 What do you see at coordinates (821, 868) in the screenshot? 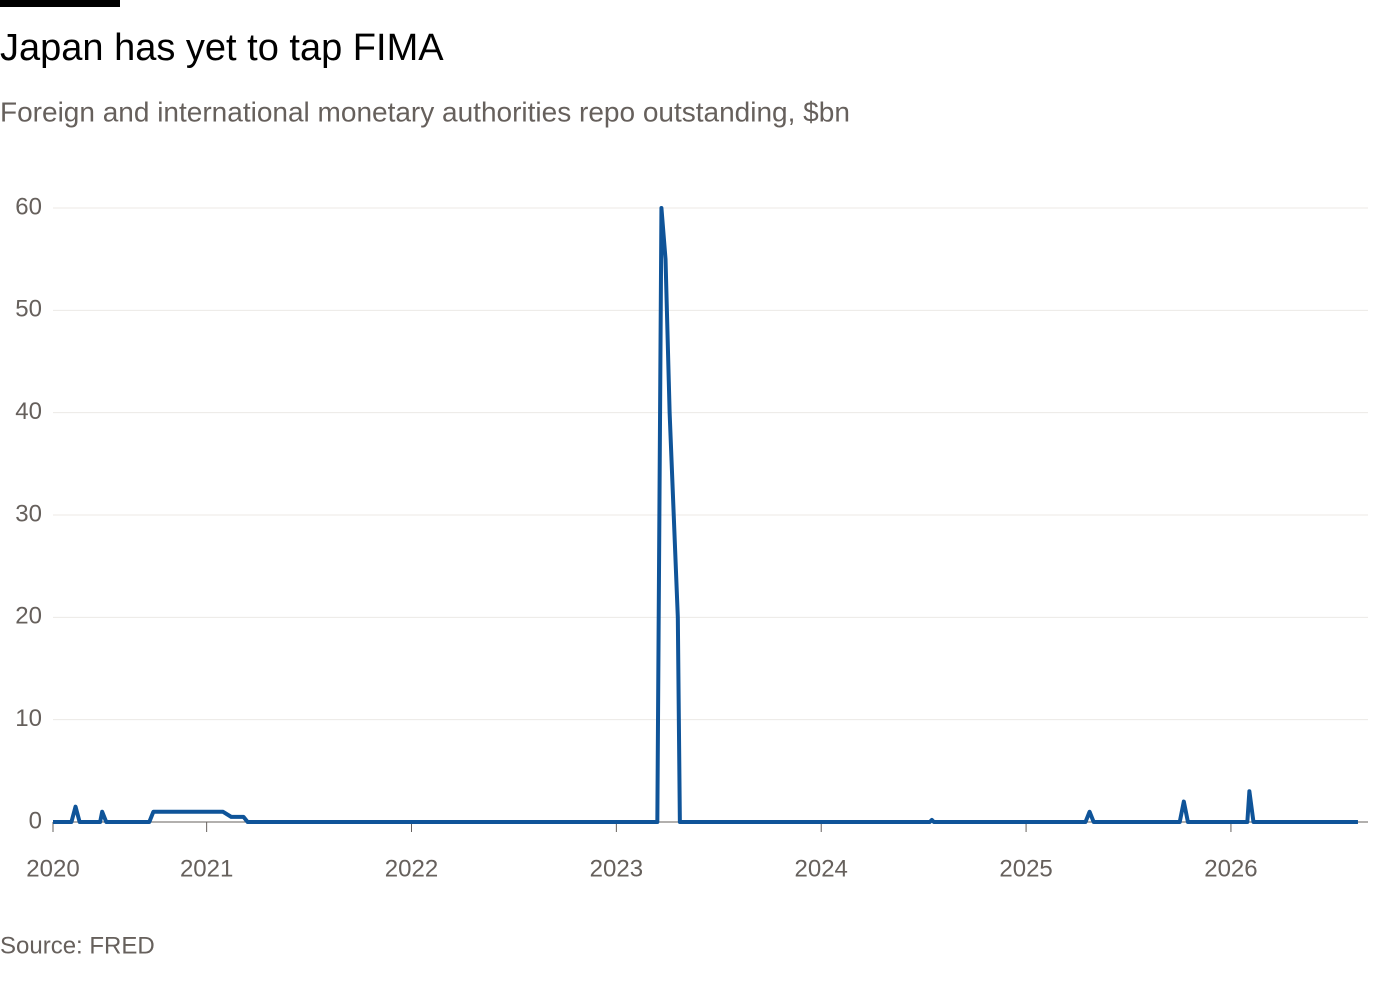
I see `x-tick-label: 2024` at bounding box center [821, 868].